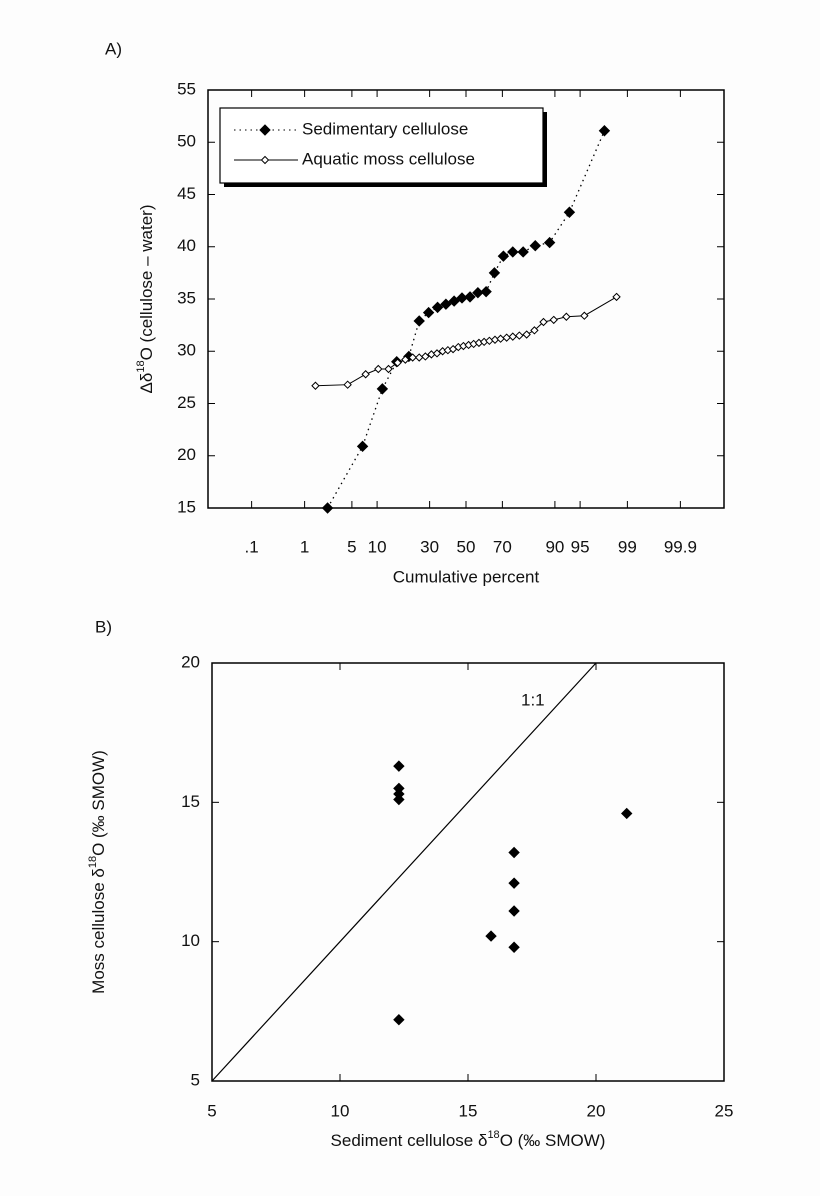 This screenshot has height=1196, width=820. I want to click on x-tick-label: 30, so click(429, 546).